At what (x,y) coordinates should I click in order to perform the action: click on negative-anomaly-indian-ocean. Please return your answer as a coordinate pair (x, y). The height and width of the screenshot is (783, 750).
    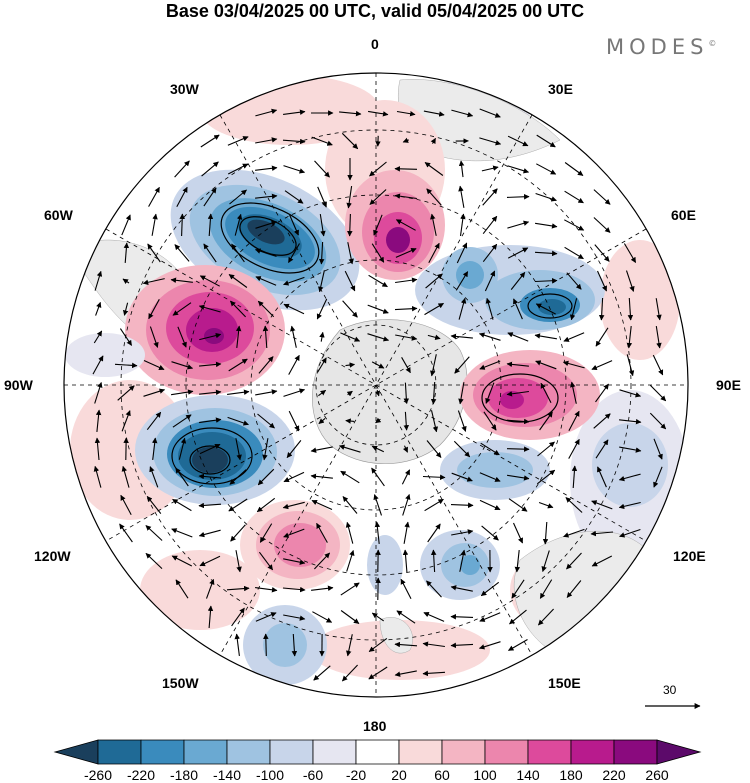
    Looking at the image, I should click on (510, 290).